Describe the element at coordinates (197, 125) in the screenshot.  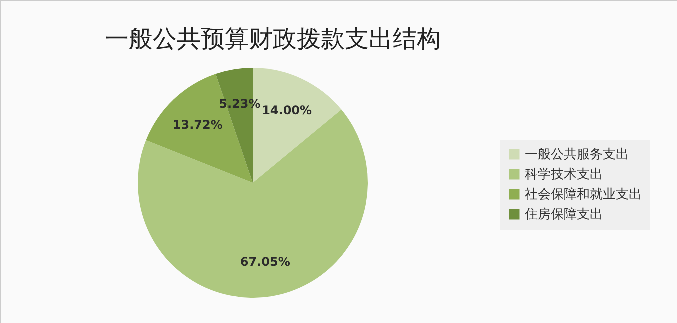
I see `data-label: 13.72%` at that location.